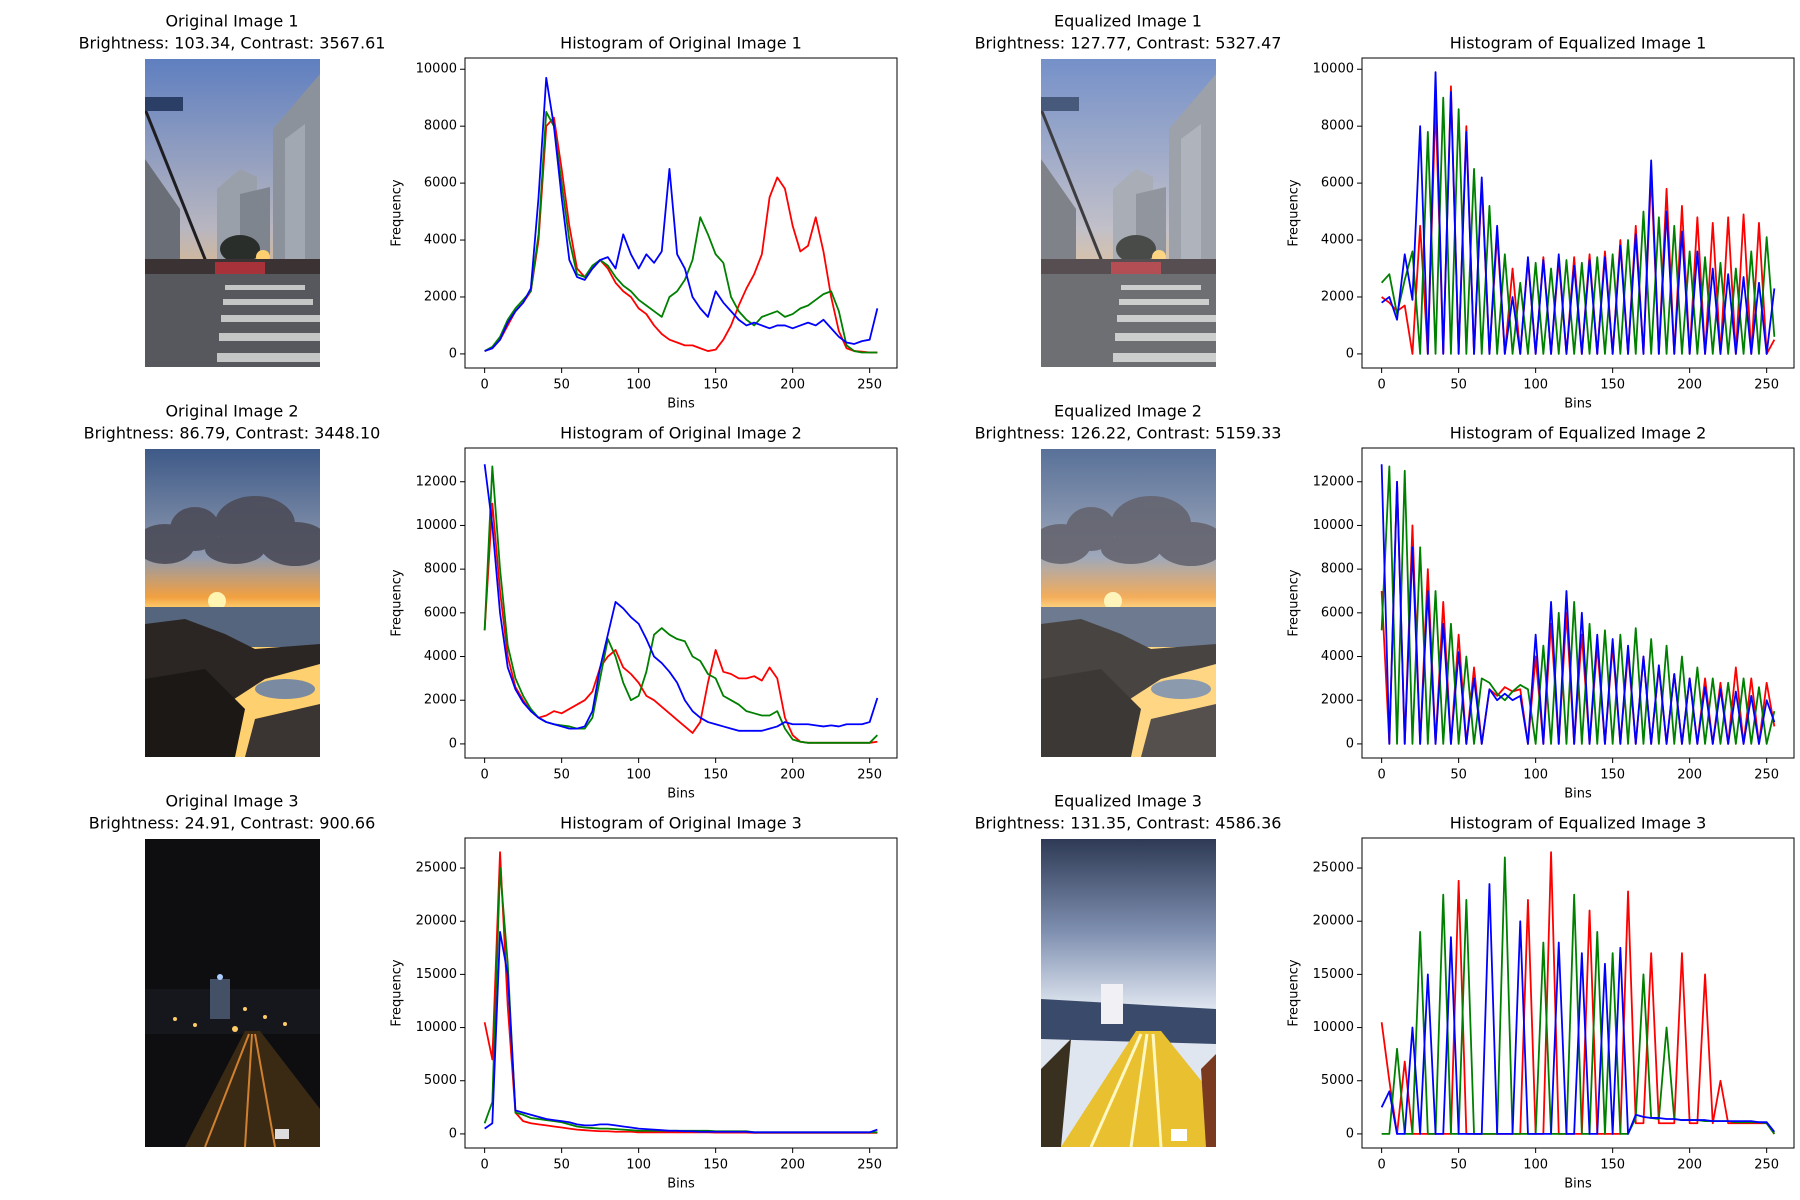 The width and height of the screenshot is (1800, 1200). Describe the element at coordinates (1128, 801) in the screenshot. I see `image-title: Equalized Image 3` at that location.